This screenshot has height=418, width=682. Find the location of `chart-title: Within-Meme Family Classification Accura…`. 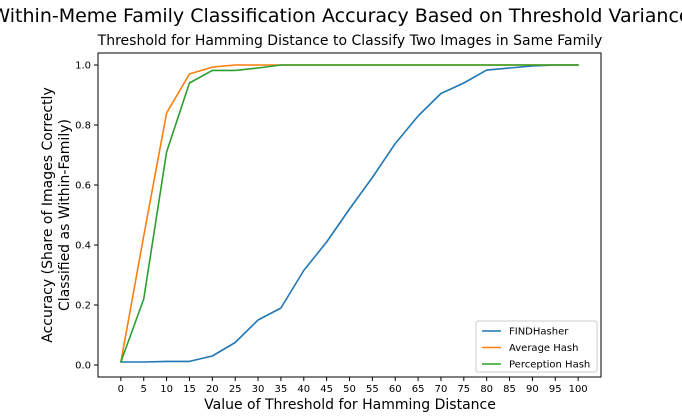

chart-title: Within-Meme Family Classification Accura… is located at coordinates (341, 16).